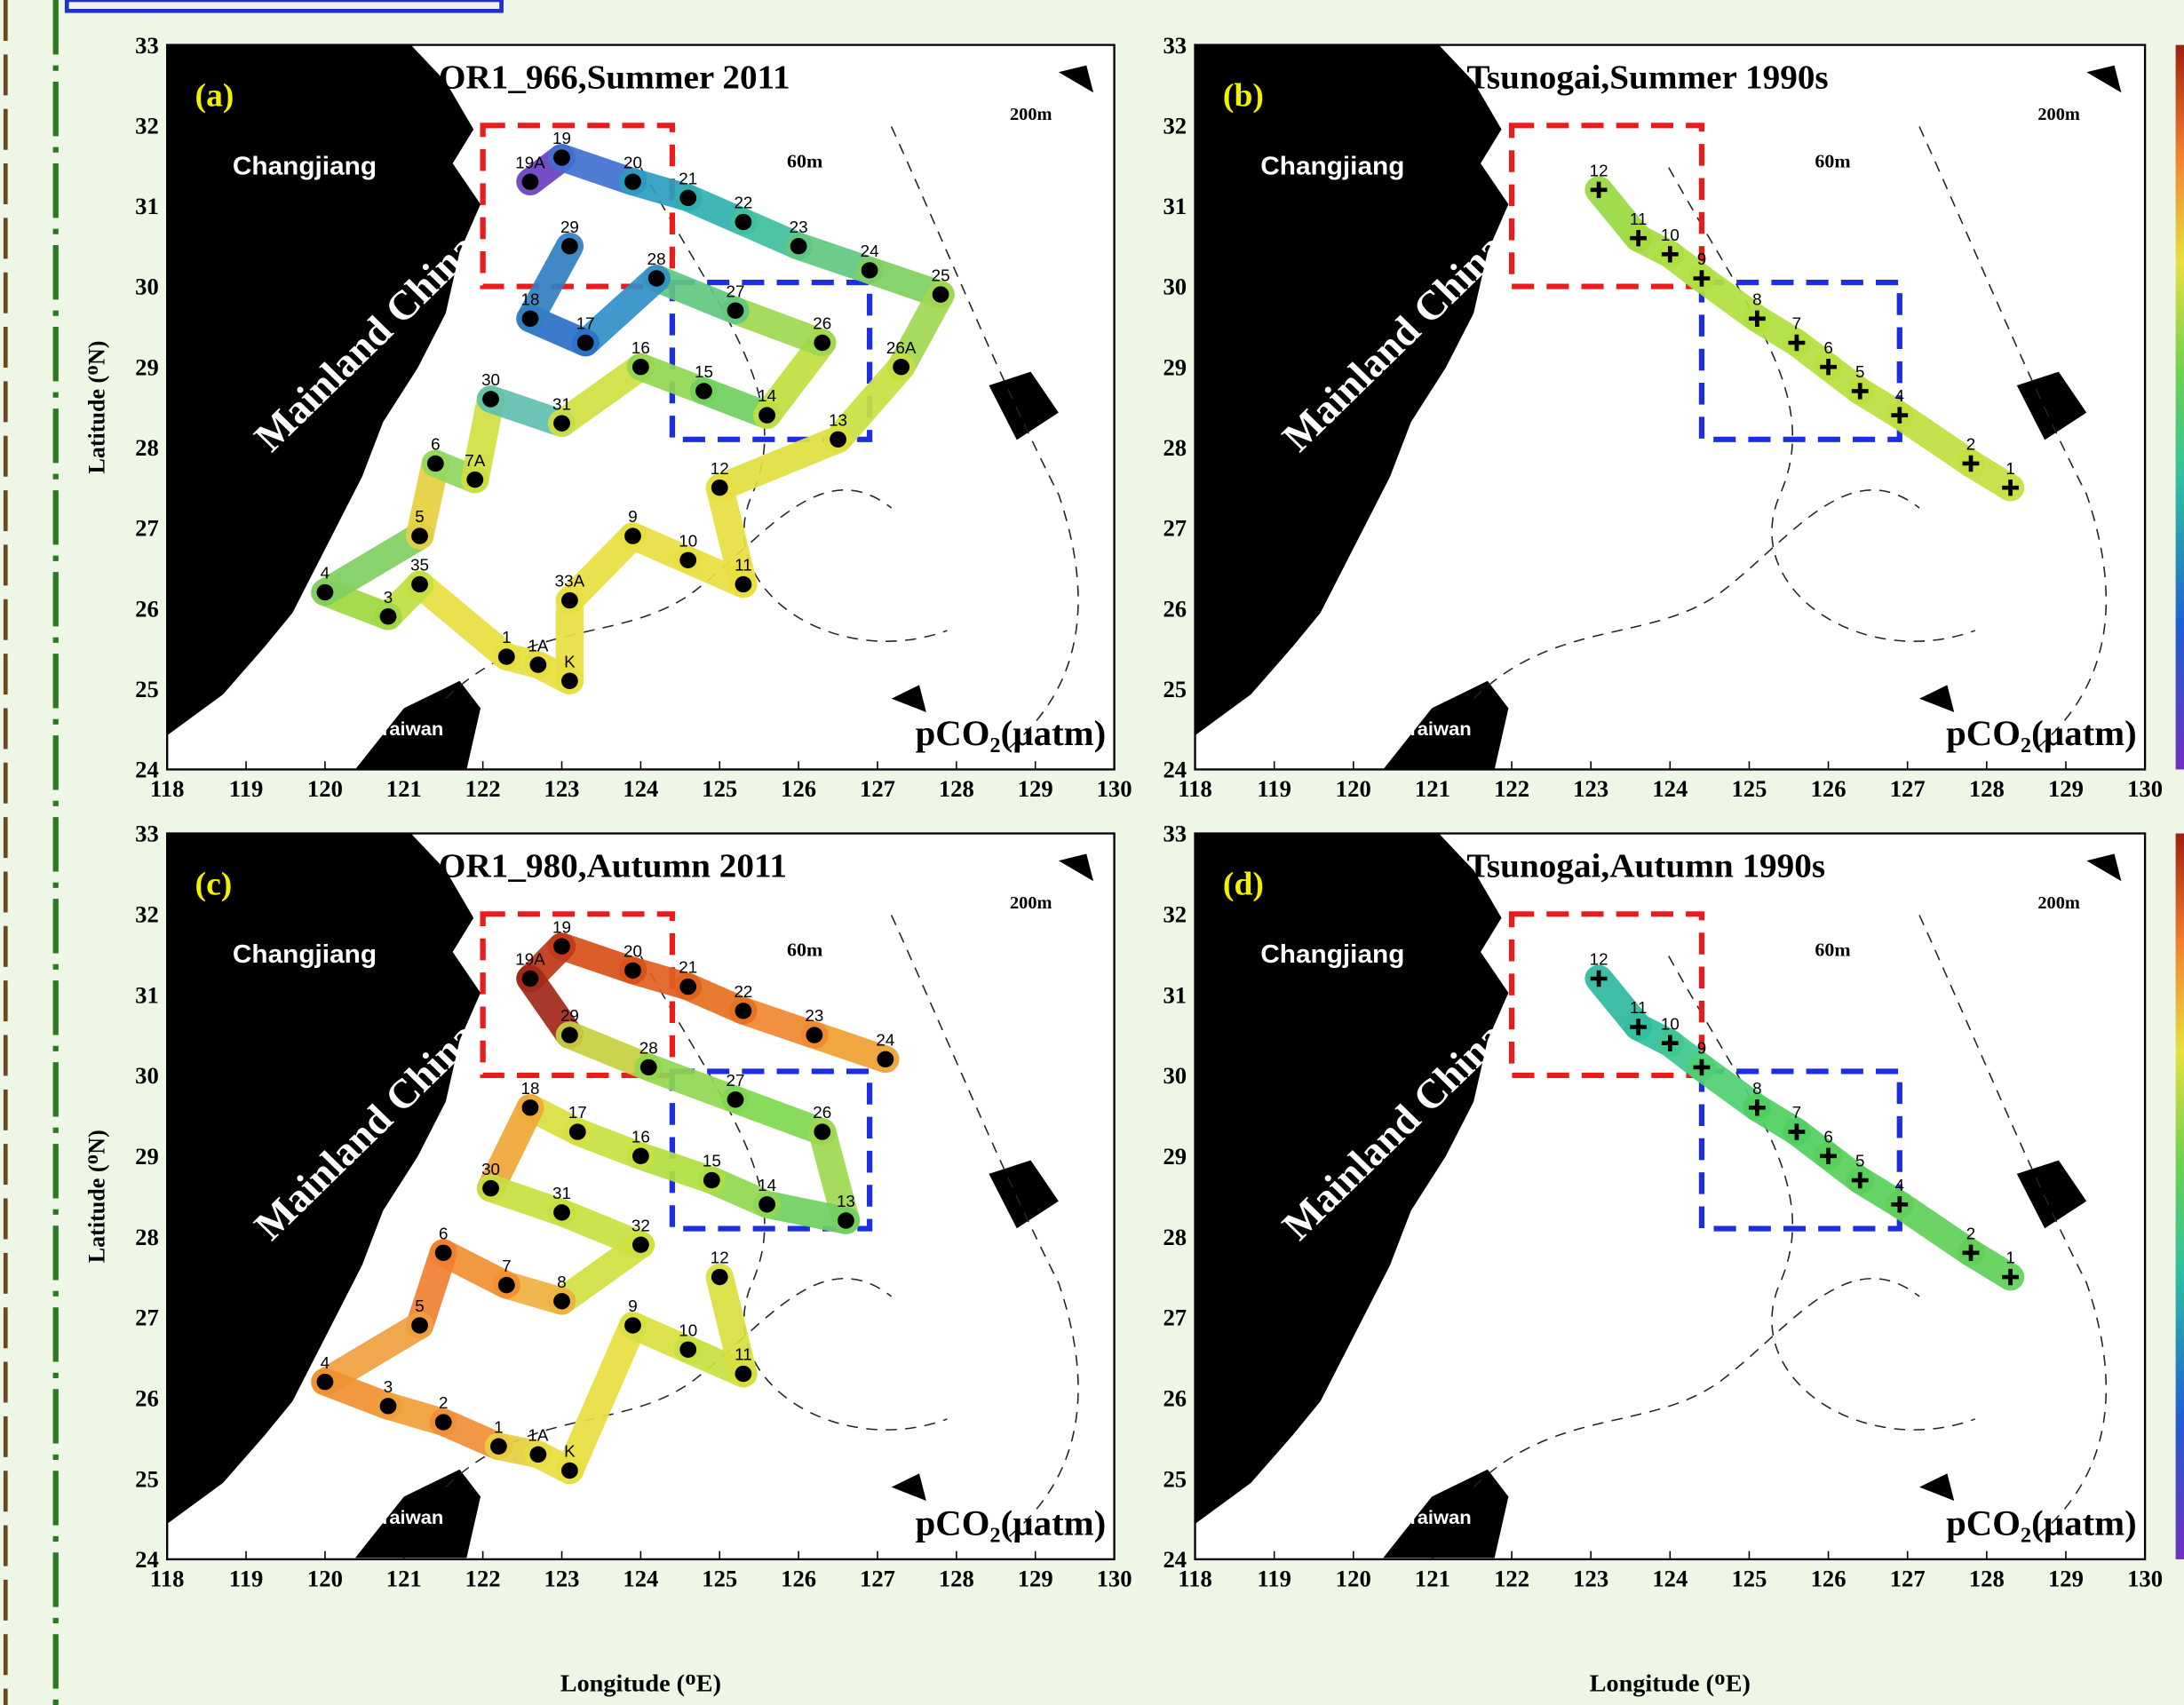  Describe the element at coordinates (1175, 207) in the screenshot. I see `y-tick-label: 31` at that location.